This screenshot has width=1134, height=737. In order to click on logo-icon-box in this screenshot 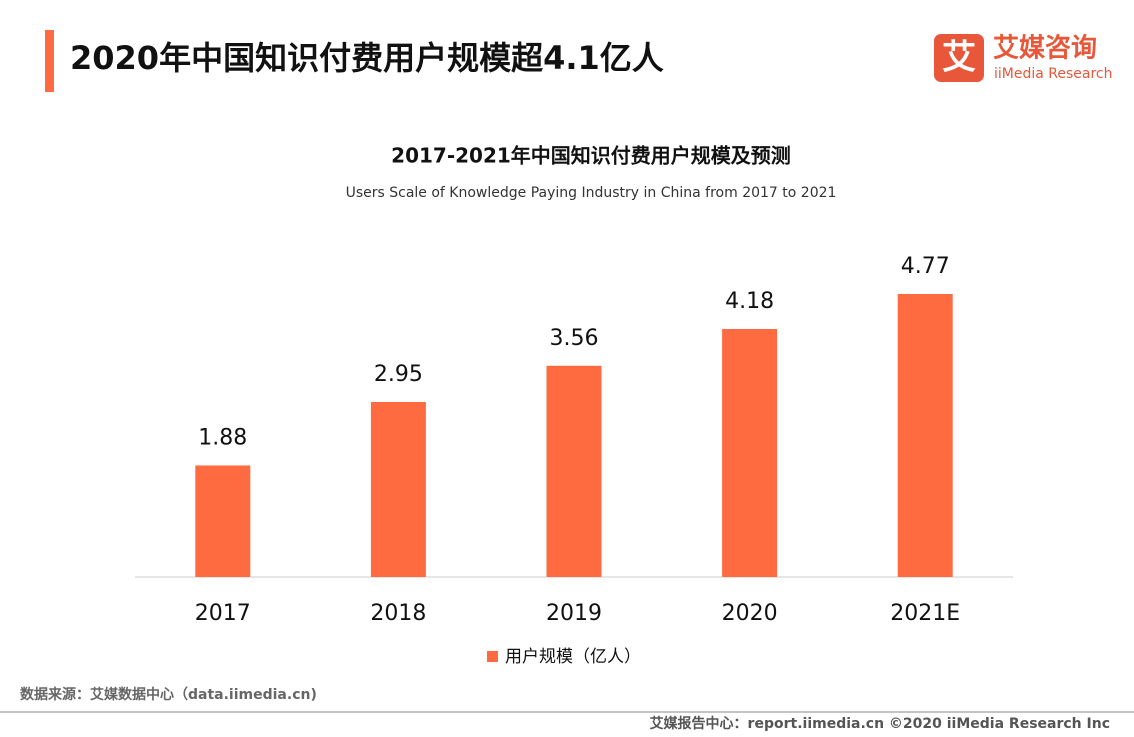, I will do `click(959, 58)`.